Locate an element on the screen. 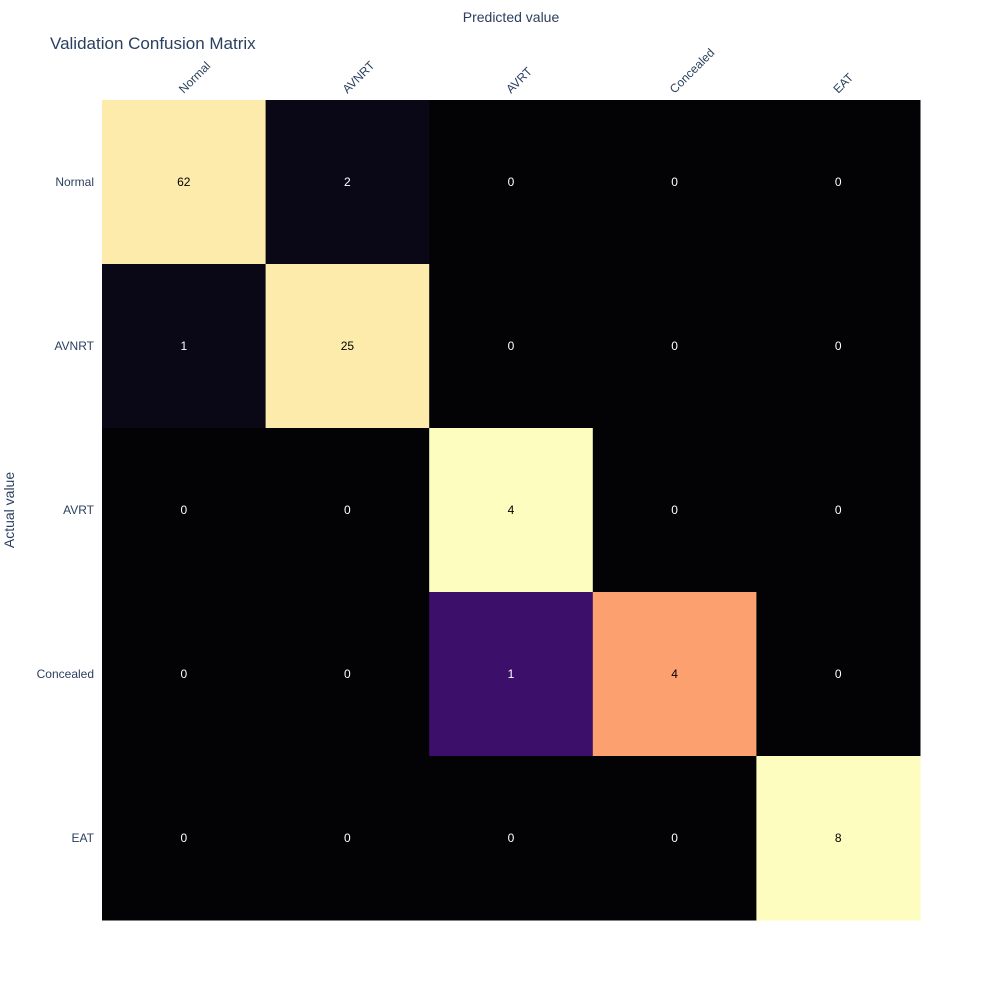 Image resolution: width=1000 pixels, height=1000 pixels. heatmap-cell-concealed-avnrt is located at coordinates (347, 674).